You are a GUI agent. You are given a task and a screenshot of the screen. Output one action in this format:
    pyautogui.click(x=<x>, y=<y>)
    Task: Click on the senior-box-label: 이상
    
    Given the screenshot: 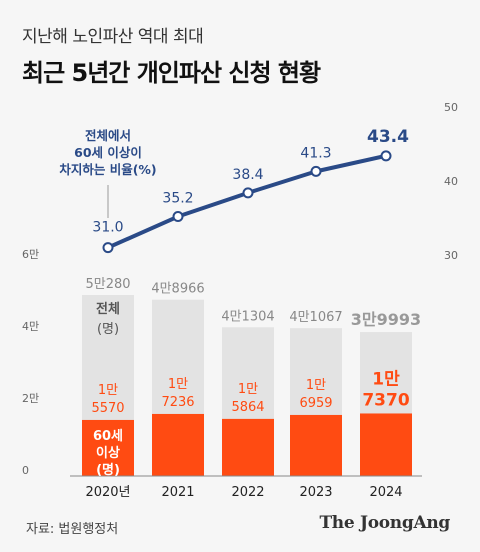 What is the action you would take?
    pyautogui.click(x=108, y=453)
    